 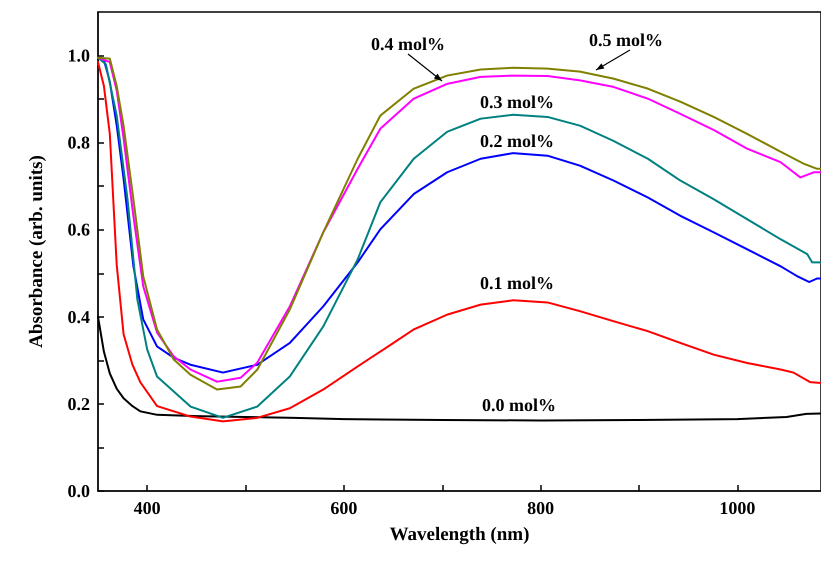 I want to click on x-tick-label: 600, so click(x=344, y=508).